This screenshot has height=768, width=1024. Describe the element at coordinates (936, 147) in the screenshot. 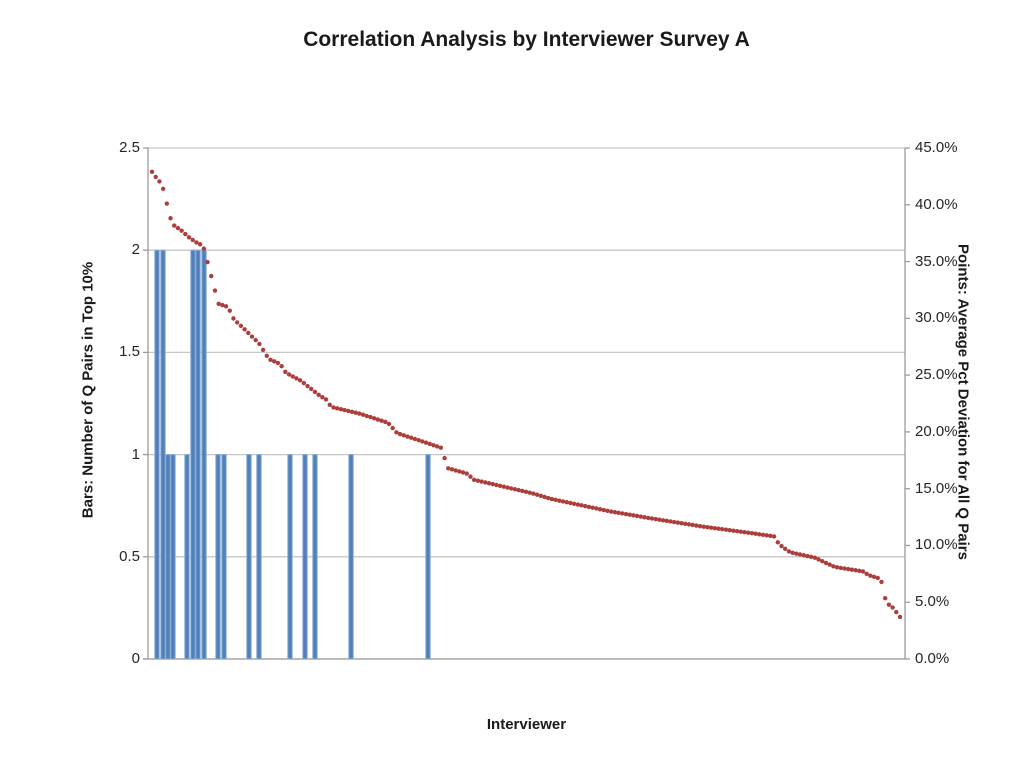

I see `right-axis-tick-label: 45.0%` at that location.